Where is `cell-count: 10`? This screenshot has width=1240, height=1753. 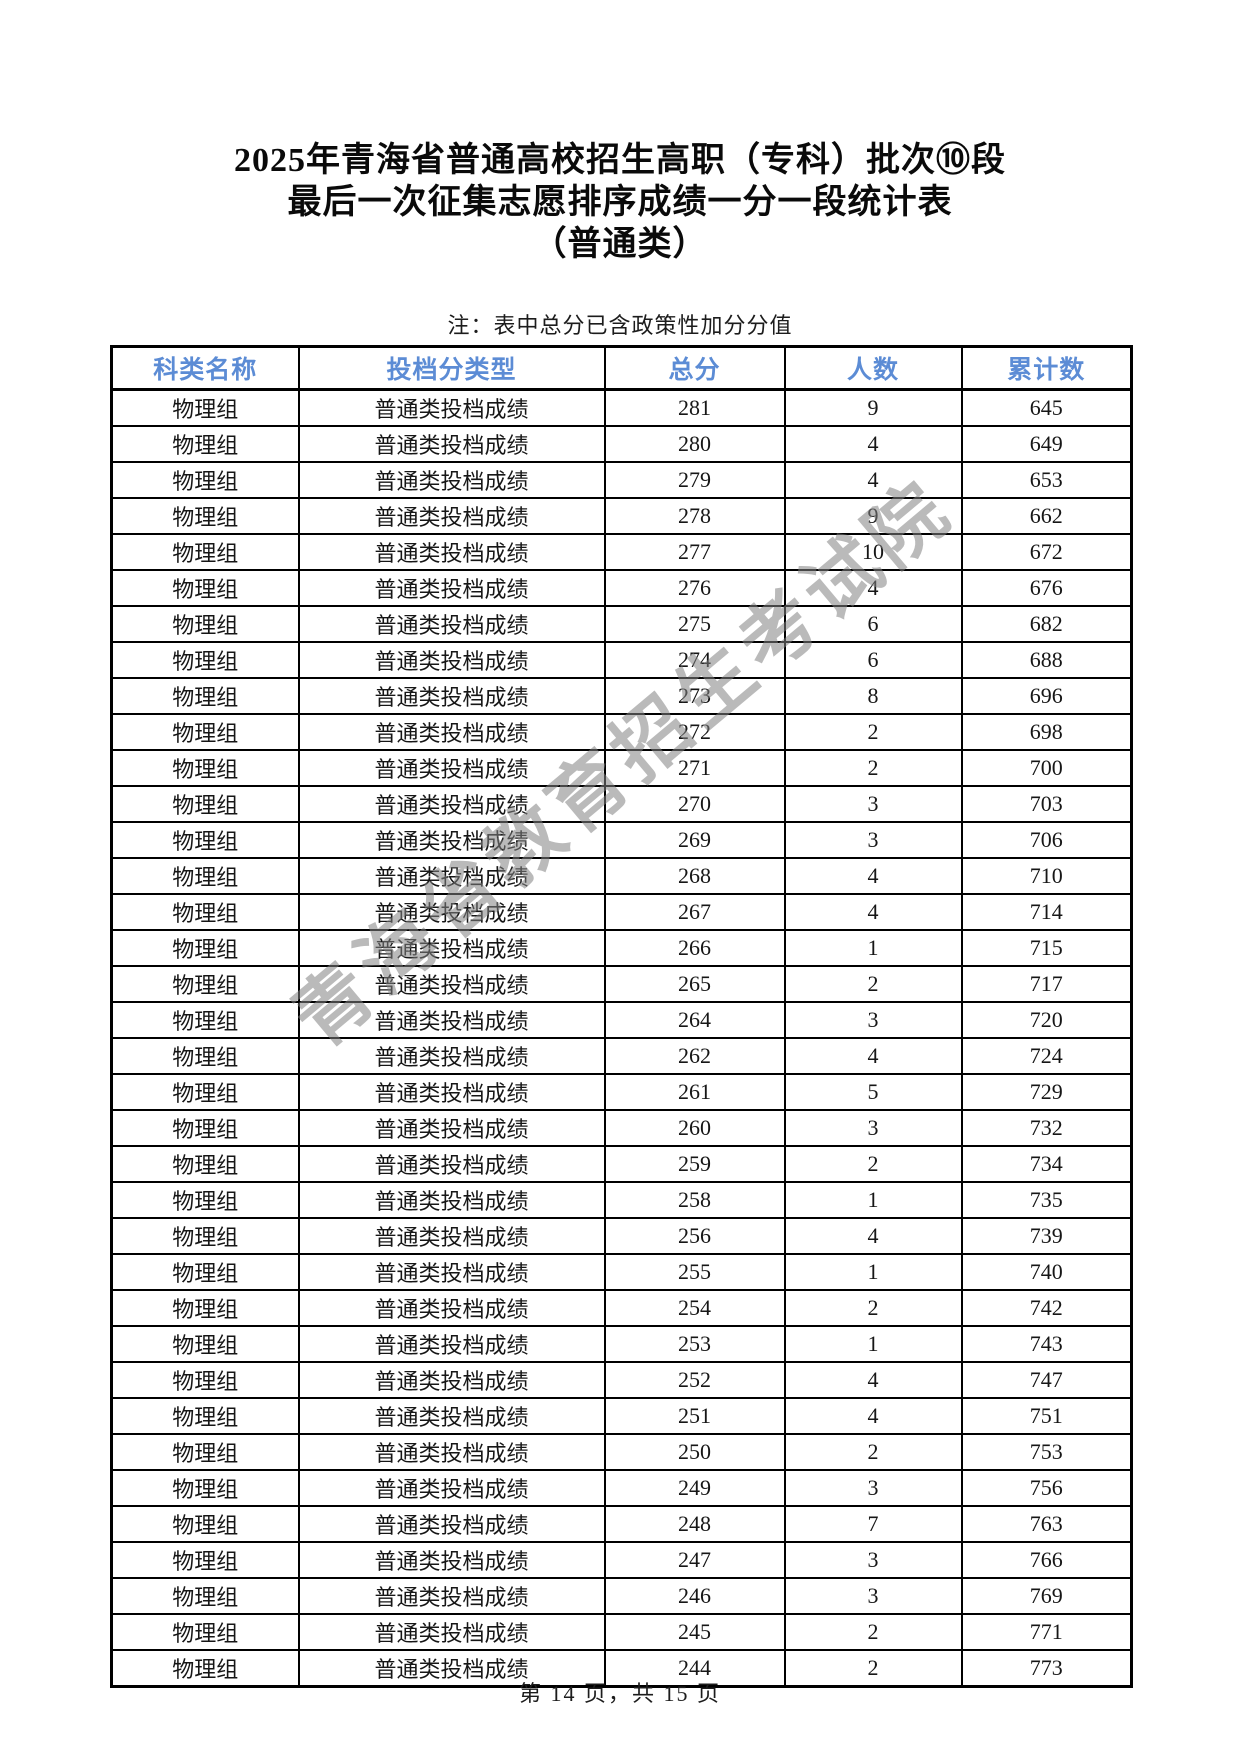
cell-count: 10 is located at coordinates (873, 552).